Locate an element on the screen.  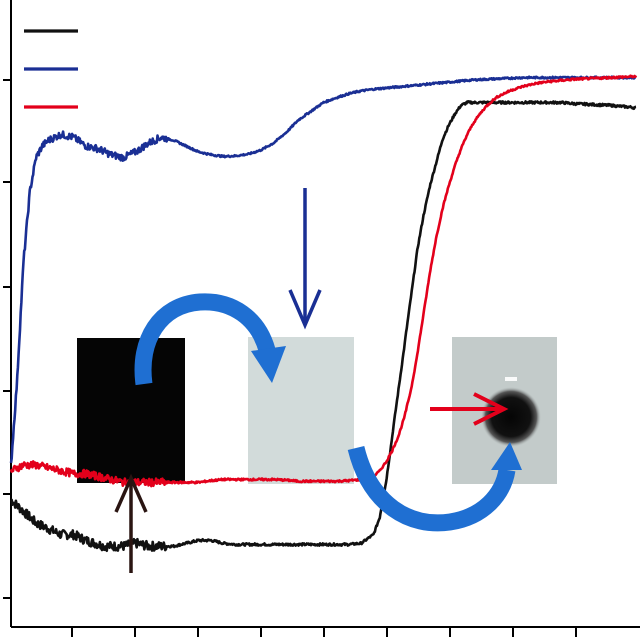
navy-down-arrow is located at coordinates (305, 259).